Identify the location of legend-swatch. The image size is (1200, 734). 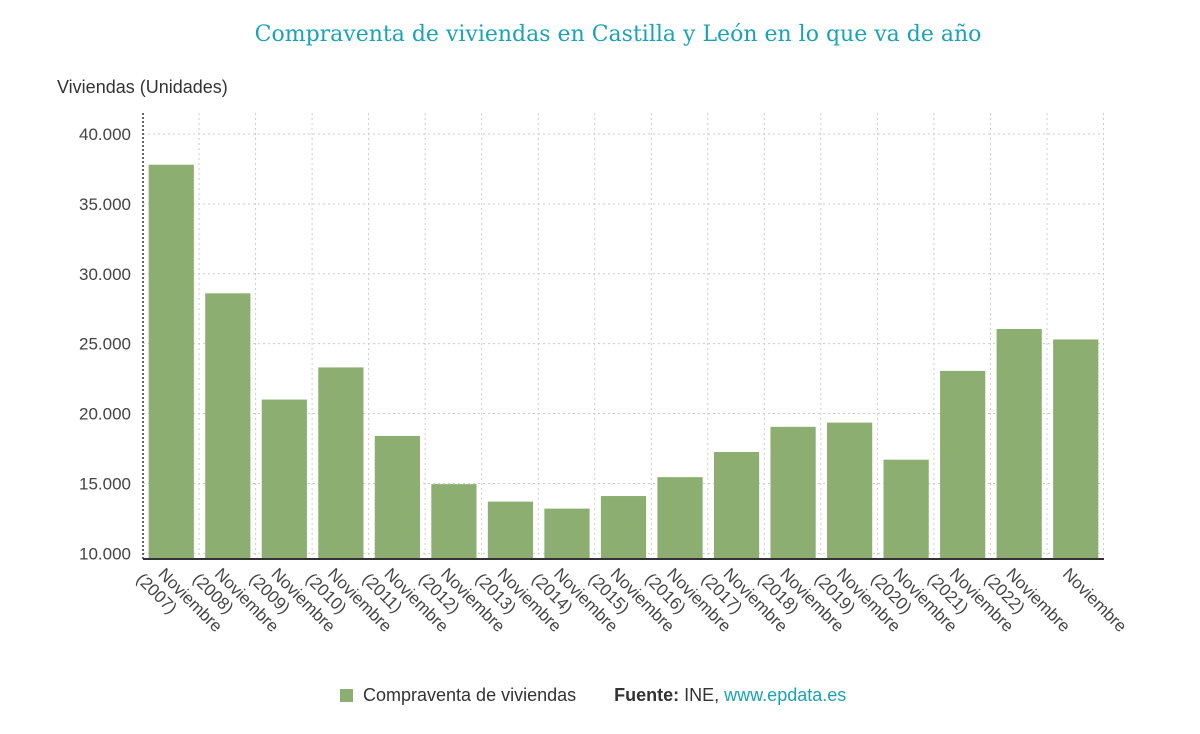
(346, 695).